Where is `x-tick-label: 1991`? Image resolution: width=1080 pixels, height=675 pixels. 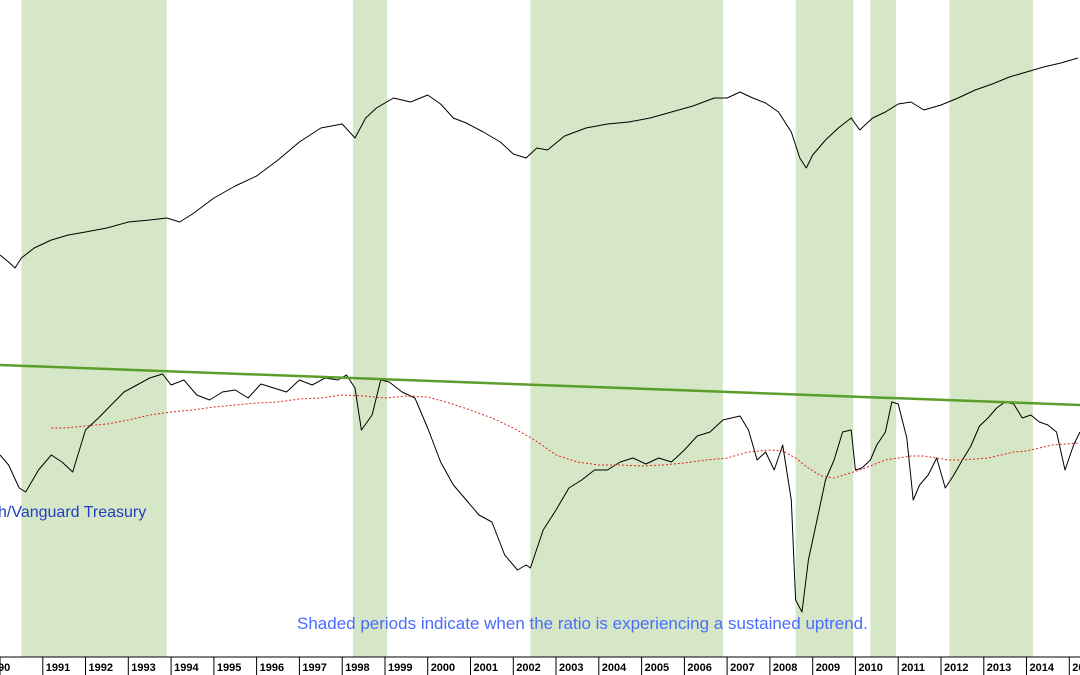
x-tick-label: 1991 is located at coordinates (58, 668).